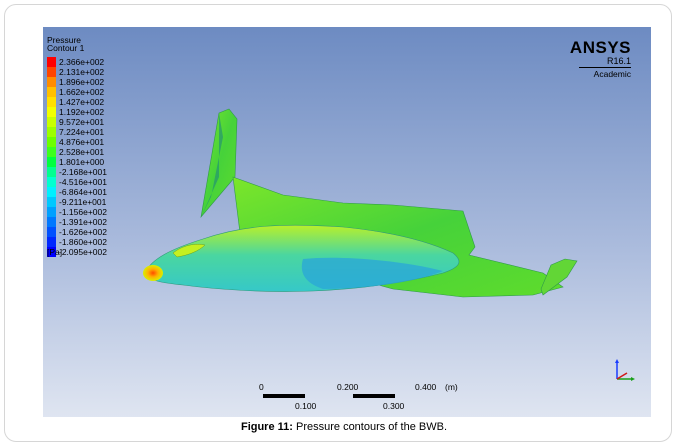 This screenshot has width=678, height=448. What do you see at coordinates (66, 48) in the screenshot?
I see `legend-title-line2: Contour 1` at bounding box center [66, 48].